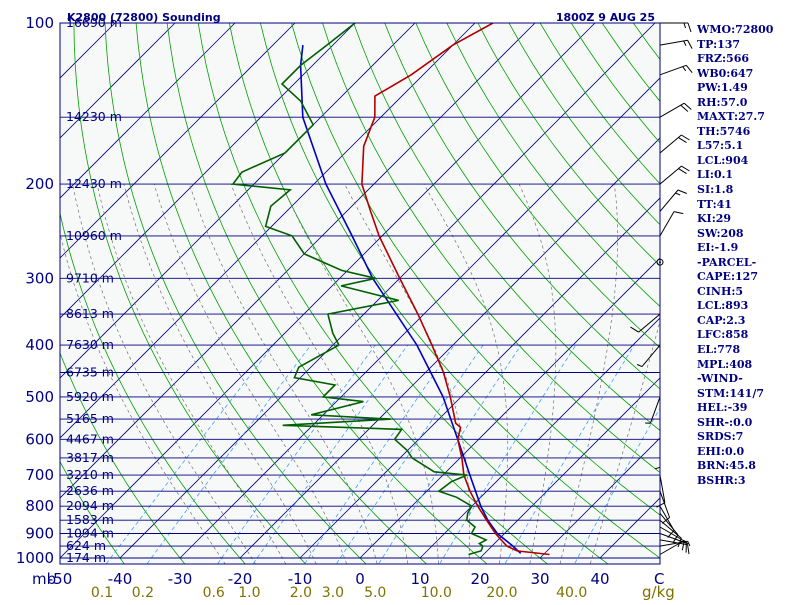 Image resolution: width=800 pixels, height=605 pixels. What do you see at coordinates (658, 591) in the screenshot?
I see `mixing-ratio-unit-label: g/kg` at bounding box center [658, 591].